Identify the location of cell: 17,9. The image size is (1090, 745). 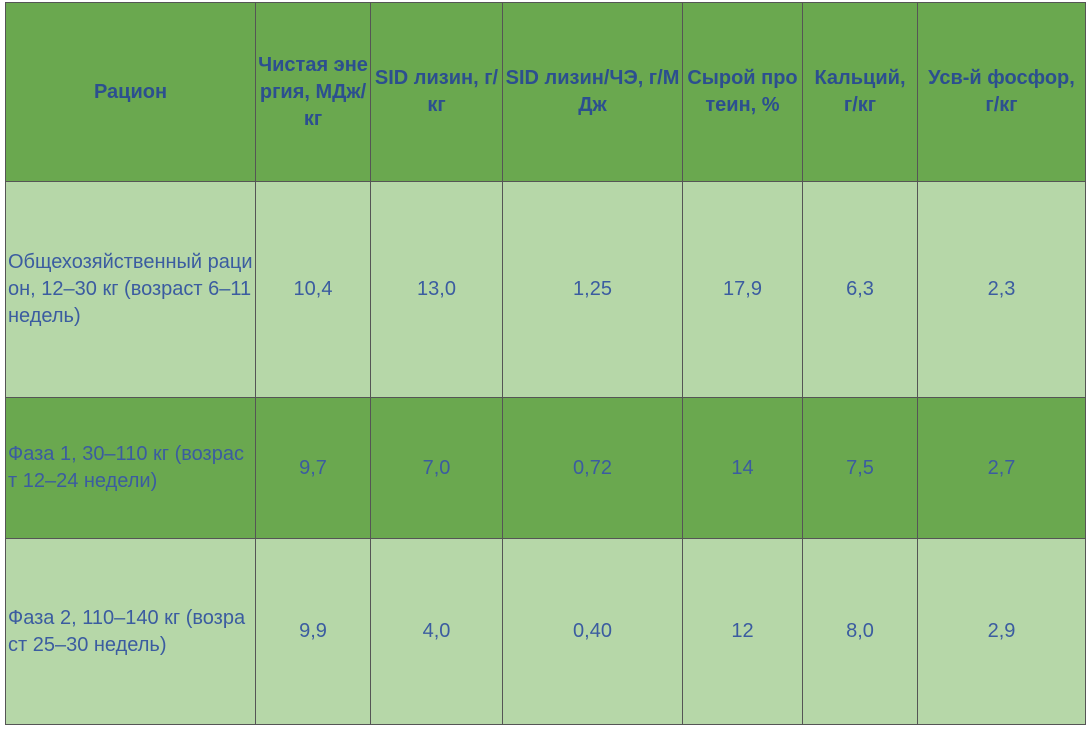
(742, 289).